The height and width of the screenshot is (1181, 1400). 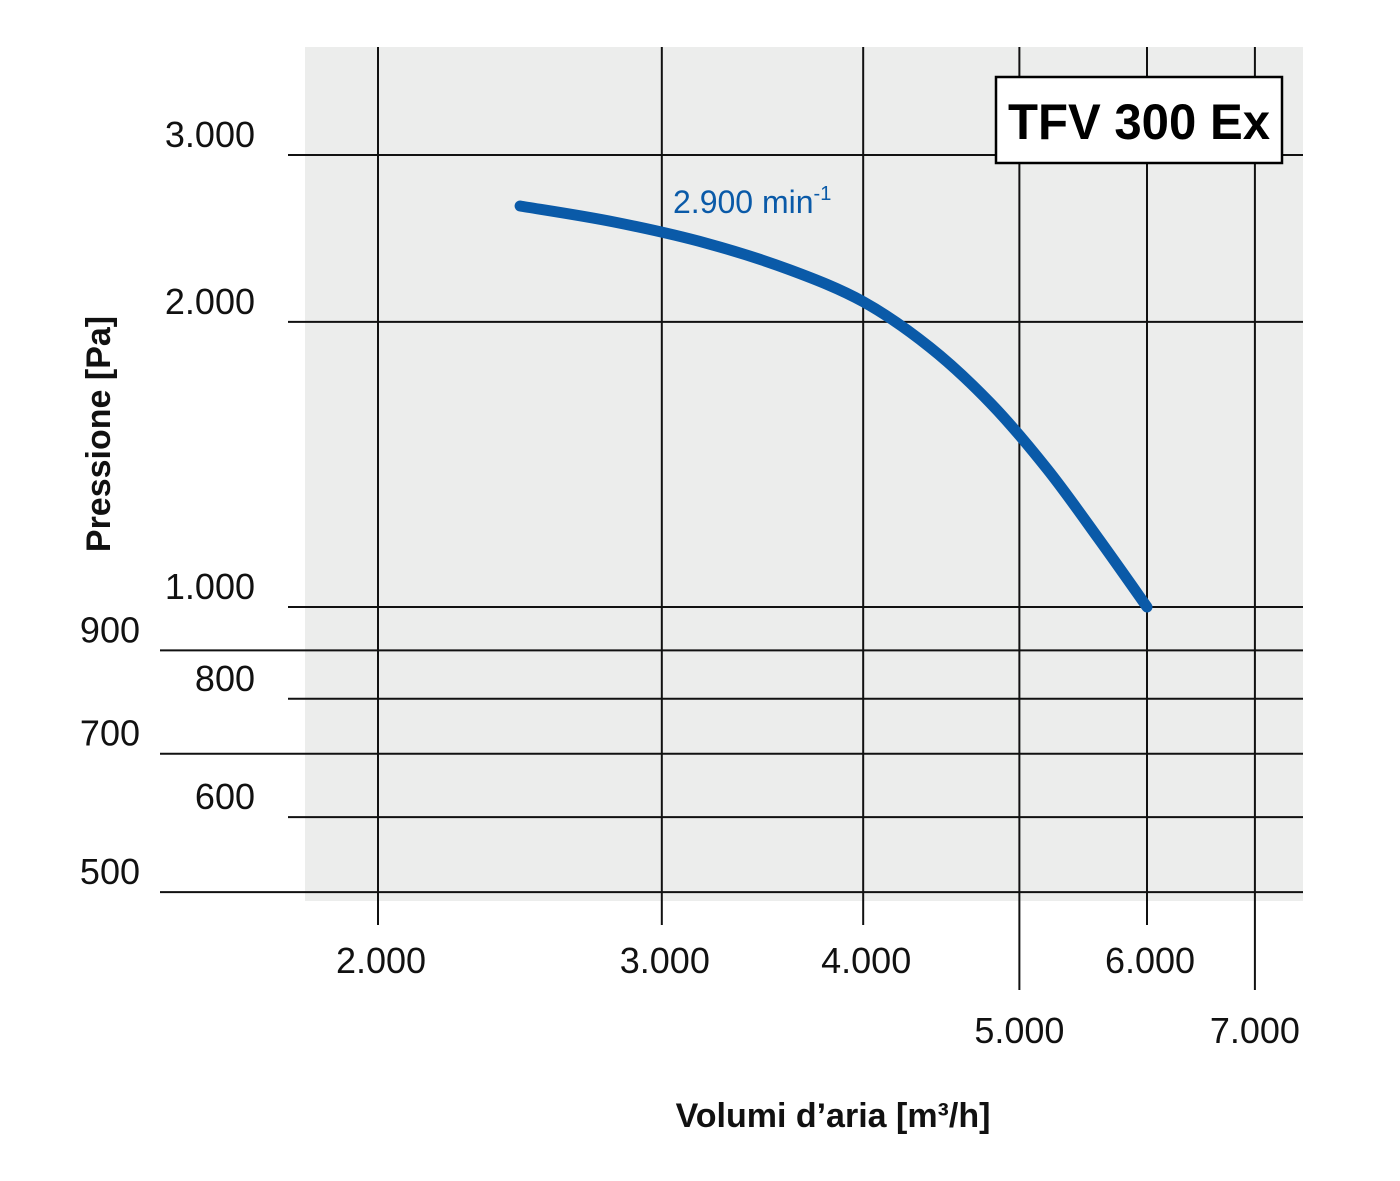 What do you see at coordinates (210, 301) in the screenshot?
I see `y-tick-label: 2.000` at bounding box center [210, 301].